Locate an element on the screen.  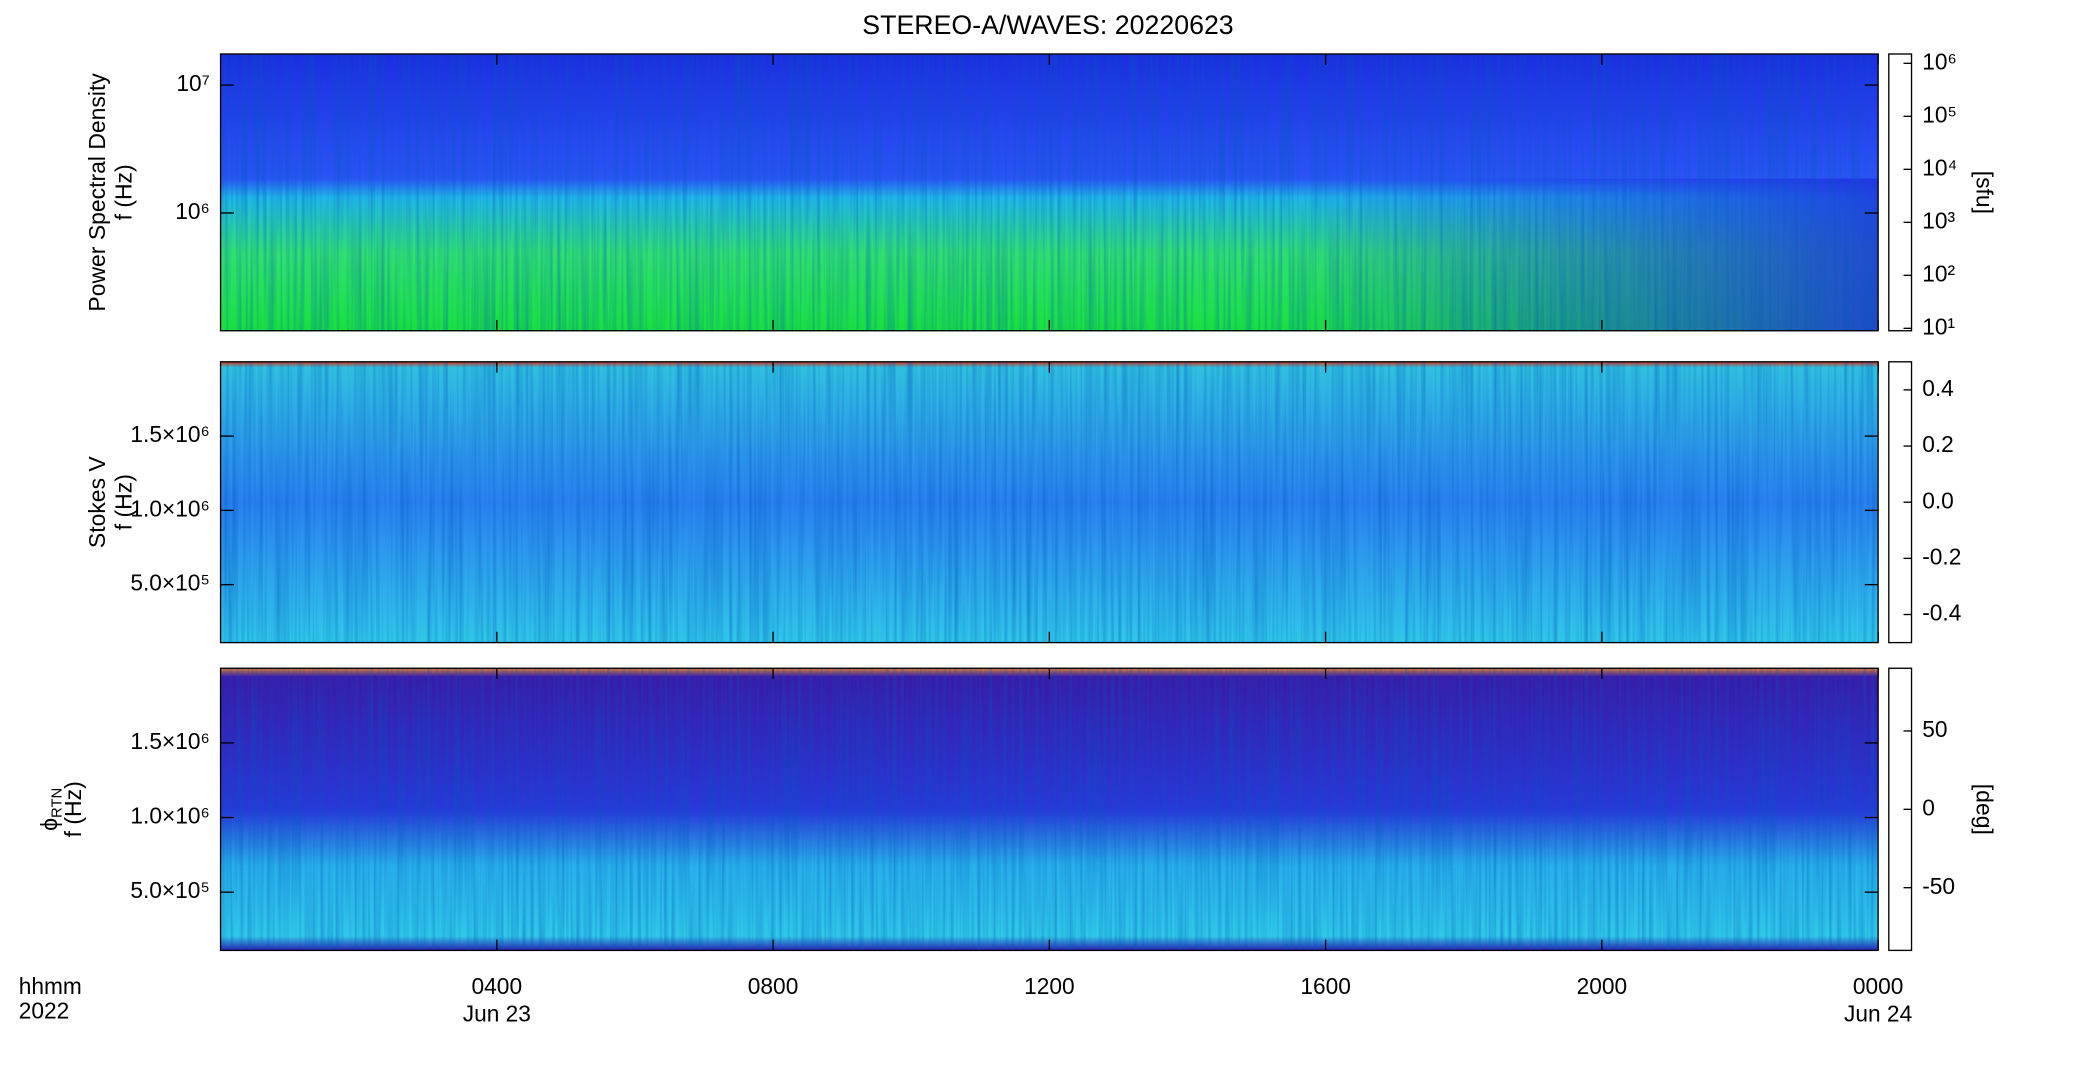
y-axis-title: Power Spectral Density is located at coordinates (97, 192).